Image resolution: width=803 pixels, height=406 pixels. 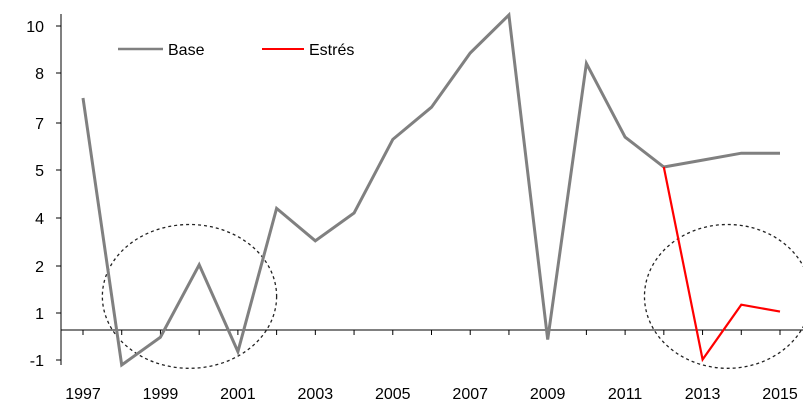 I want to click on legend: Base Estrés, so click(x=236, y=50).